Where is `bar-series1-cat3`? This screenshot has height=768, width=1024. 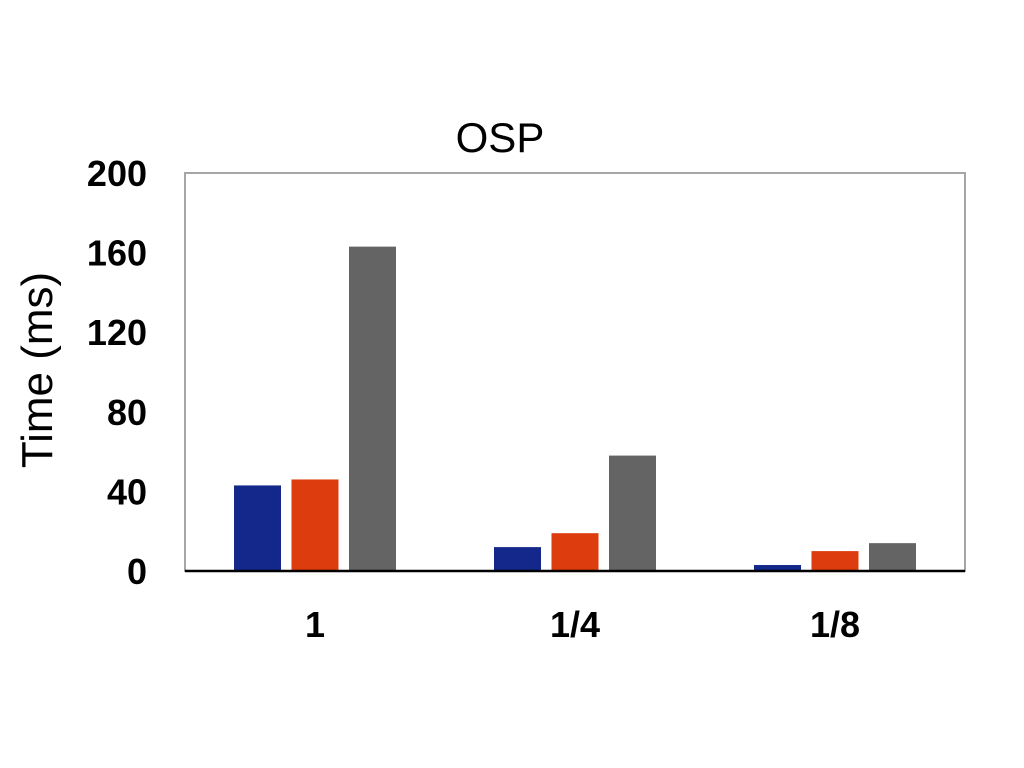
bar-series1-cat3 is located at coordinates (777, 568).